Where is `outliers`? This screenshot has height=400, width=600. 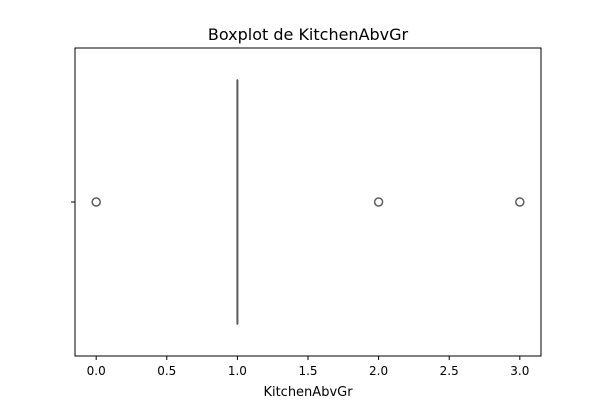 outliers is located at coordinates (308, 202).